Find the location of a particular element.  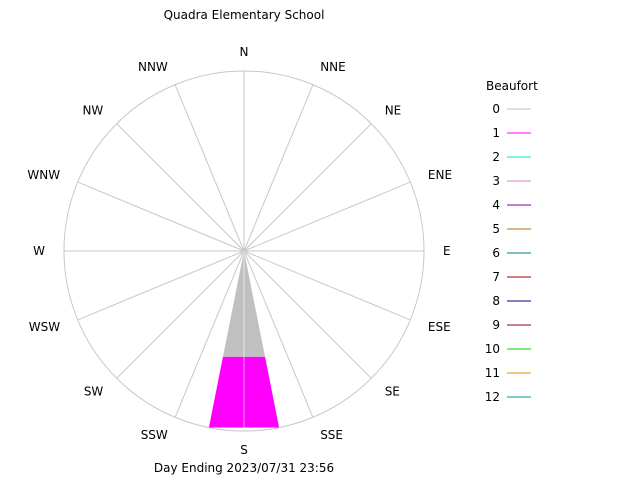

direction-label-nw: NW is located at coordinates (92, 110).